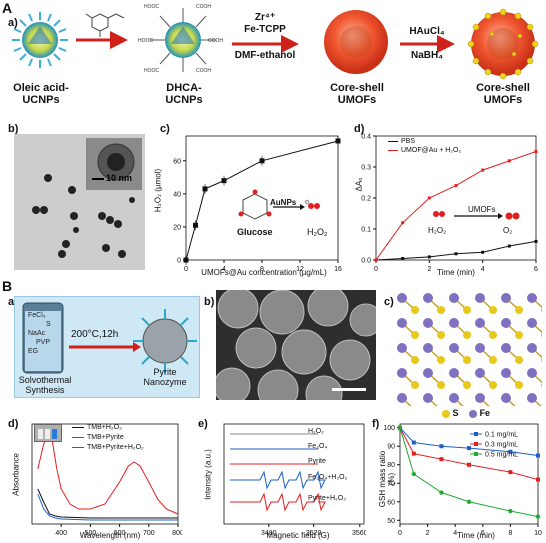  What do you see at coordinates (476, 535) in the screenshot?
I see `bf-xlabel: Time (min)` at bounding box center [476, 535].